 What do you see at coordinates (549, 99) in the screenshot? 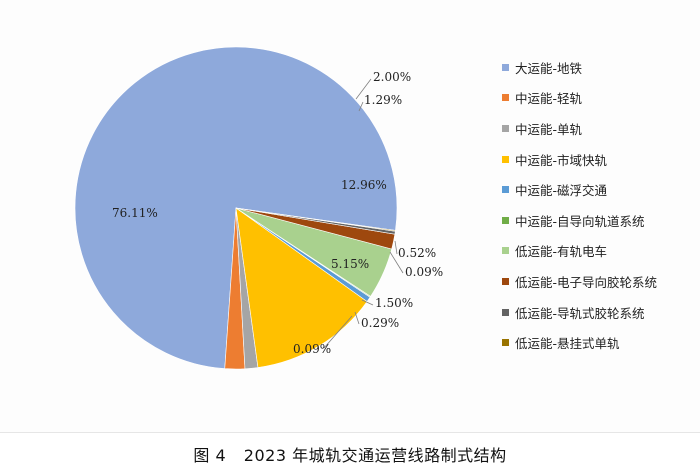
I see `legend-label: 中运能-轻轨` at bounding box center [549, 99].